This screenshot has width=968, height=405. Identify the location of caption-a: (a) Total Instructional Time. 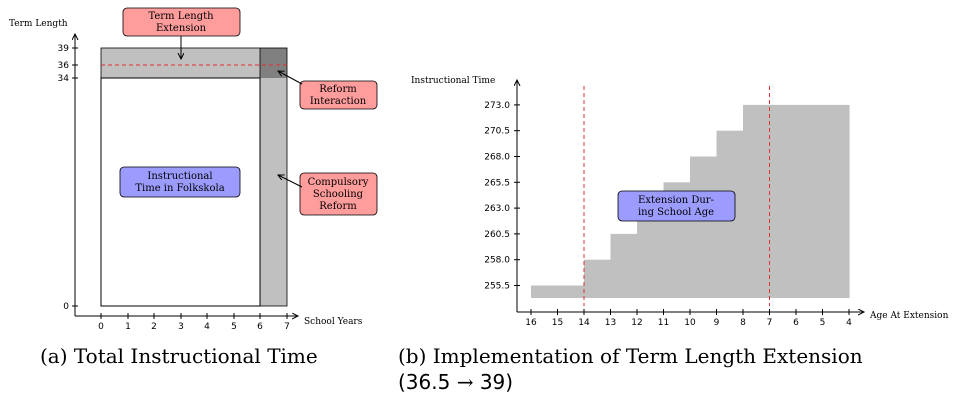
(179, 356).